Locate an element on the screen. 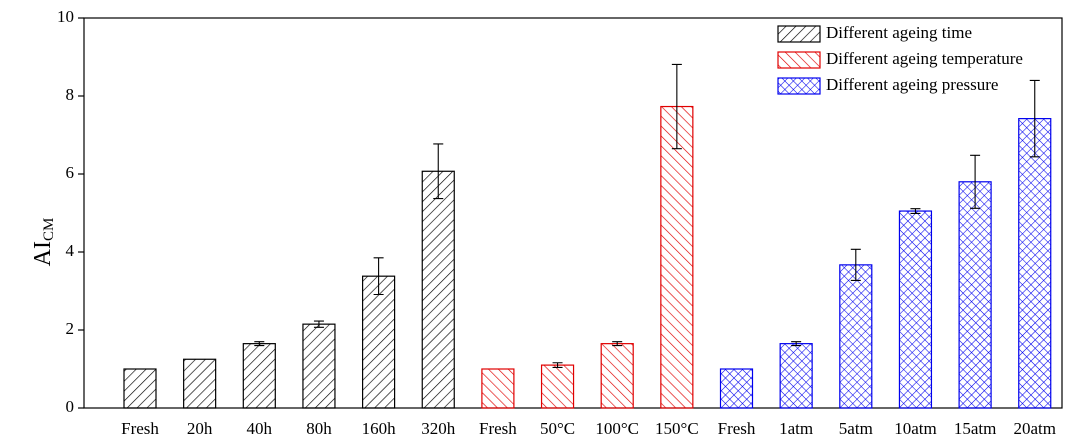 This screenshot has width=1067, height=442. y-label-main: AI is located at coordinates (43, 253).